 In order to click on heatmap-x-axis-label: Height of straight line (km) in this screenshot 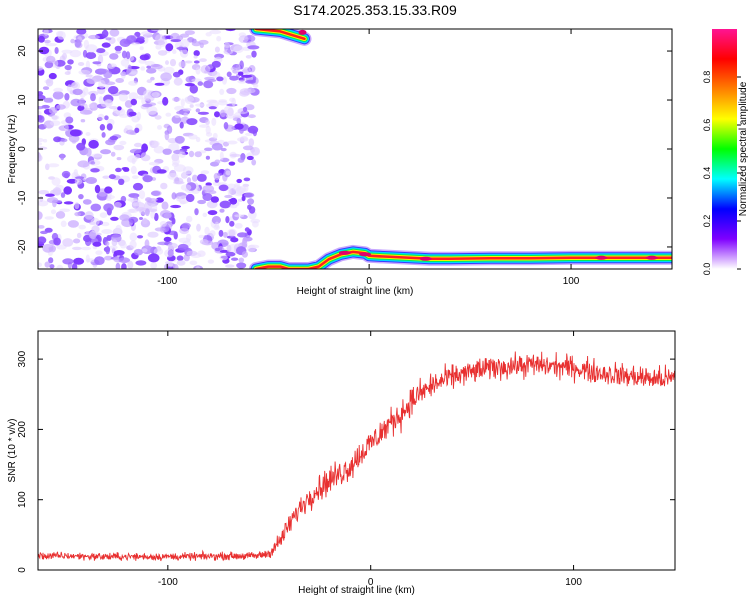, I will do `click(355, 291)`.